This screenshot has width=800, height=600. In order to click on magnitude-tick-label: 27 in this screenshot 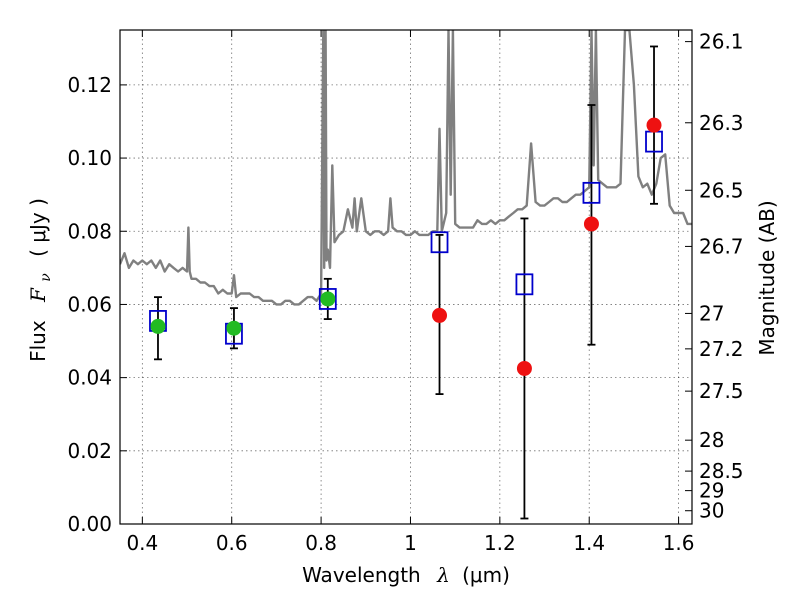, I will do `click(711, 313)`.